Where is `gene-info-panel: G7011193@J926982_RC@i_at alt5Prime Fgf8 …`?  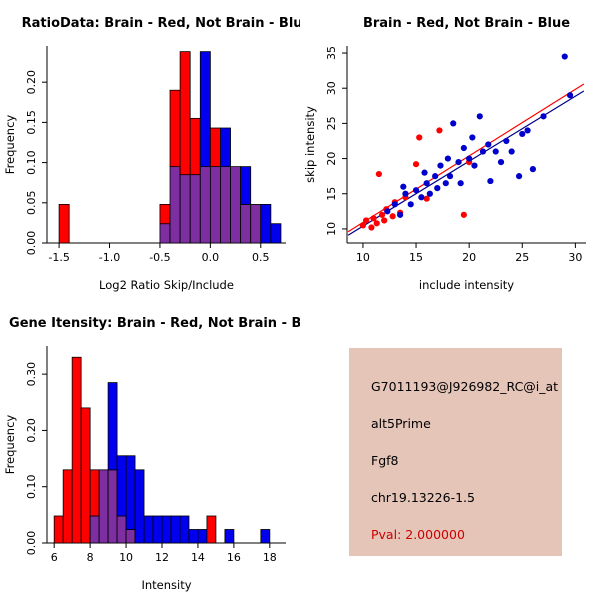 gene-info-panel: G7011193@J926982_RC@i_at alt5Prime Fgf8 … is located at coordinates (455, 452).